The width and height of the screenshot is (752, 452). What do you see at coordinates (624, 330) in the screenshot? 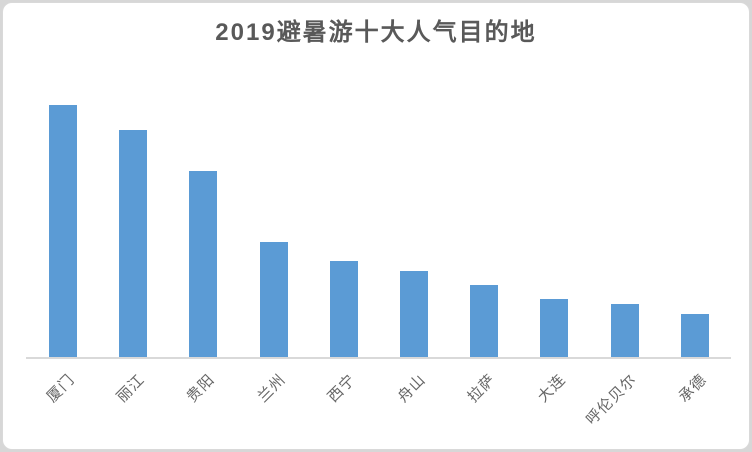
I see `bar-呼伦贝尔` at bounding box center [624, 330].